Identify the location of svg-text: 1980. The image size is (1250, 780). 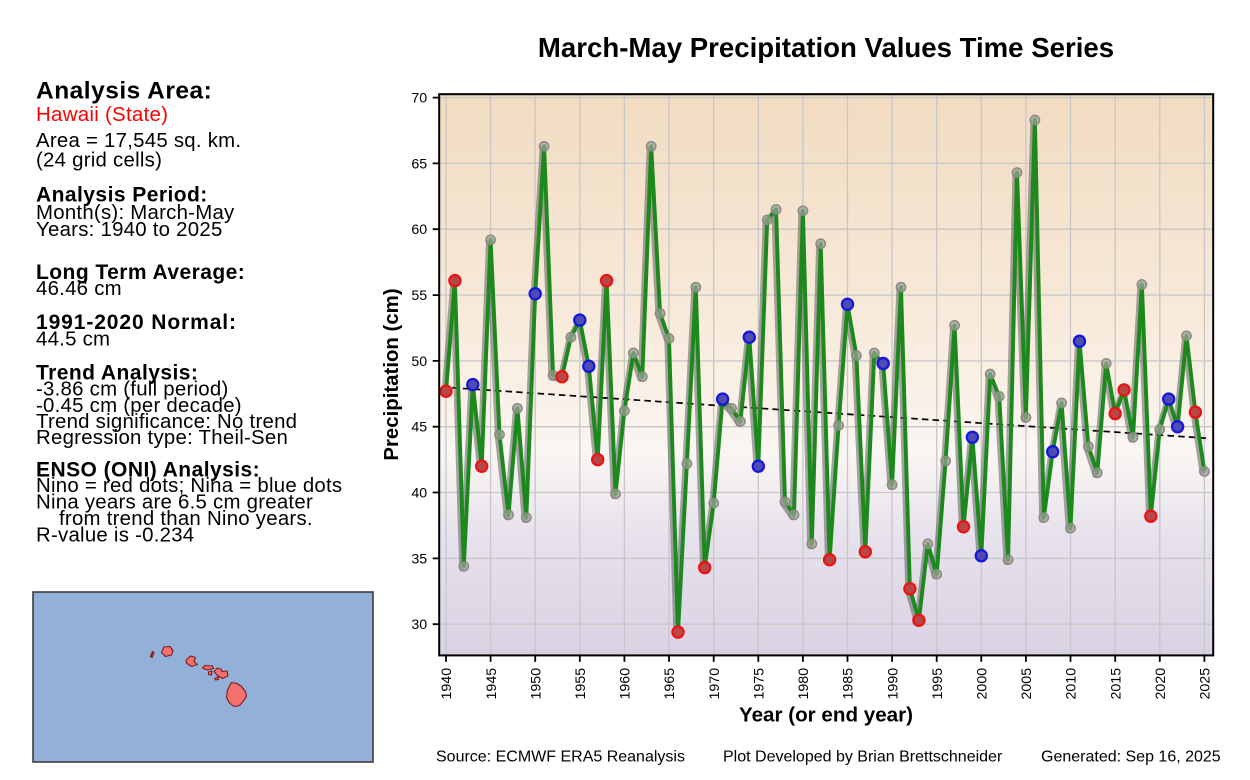
(804, 684).